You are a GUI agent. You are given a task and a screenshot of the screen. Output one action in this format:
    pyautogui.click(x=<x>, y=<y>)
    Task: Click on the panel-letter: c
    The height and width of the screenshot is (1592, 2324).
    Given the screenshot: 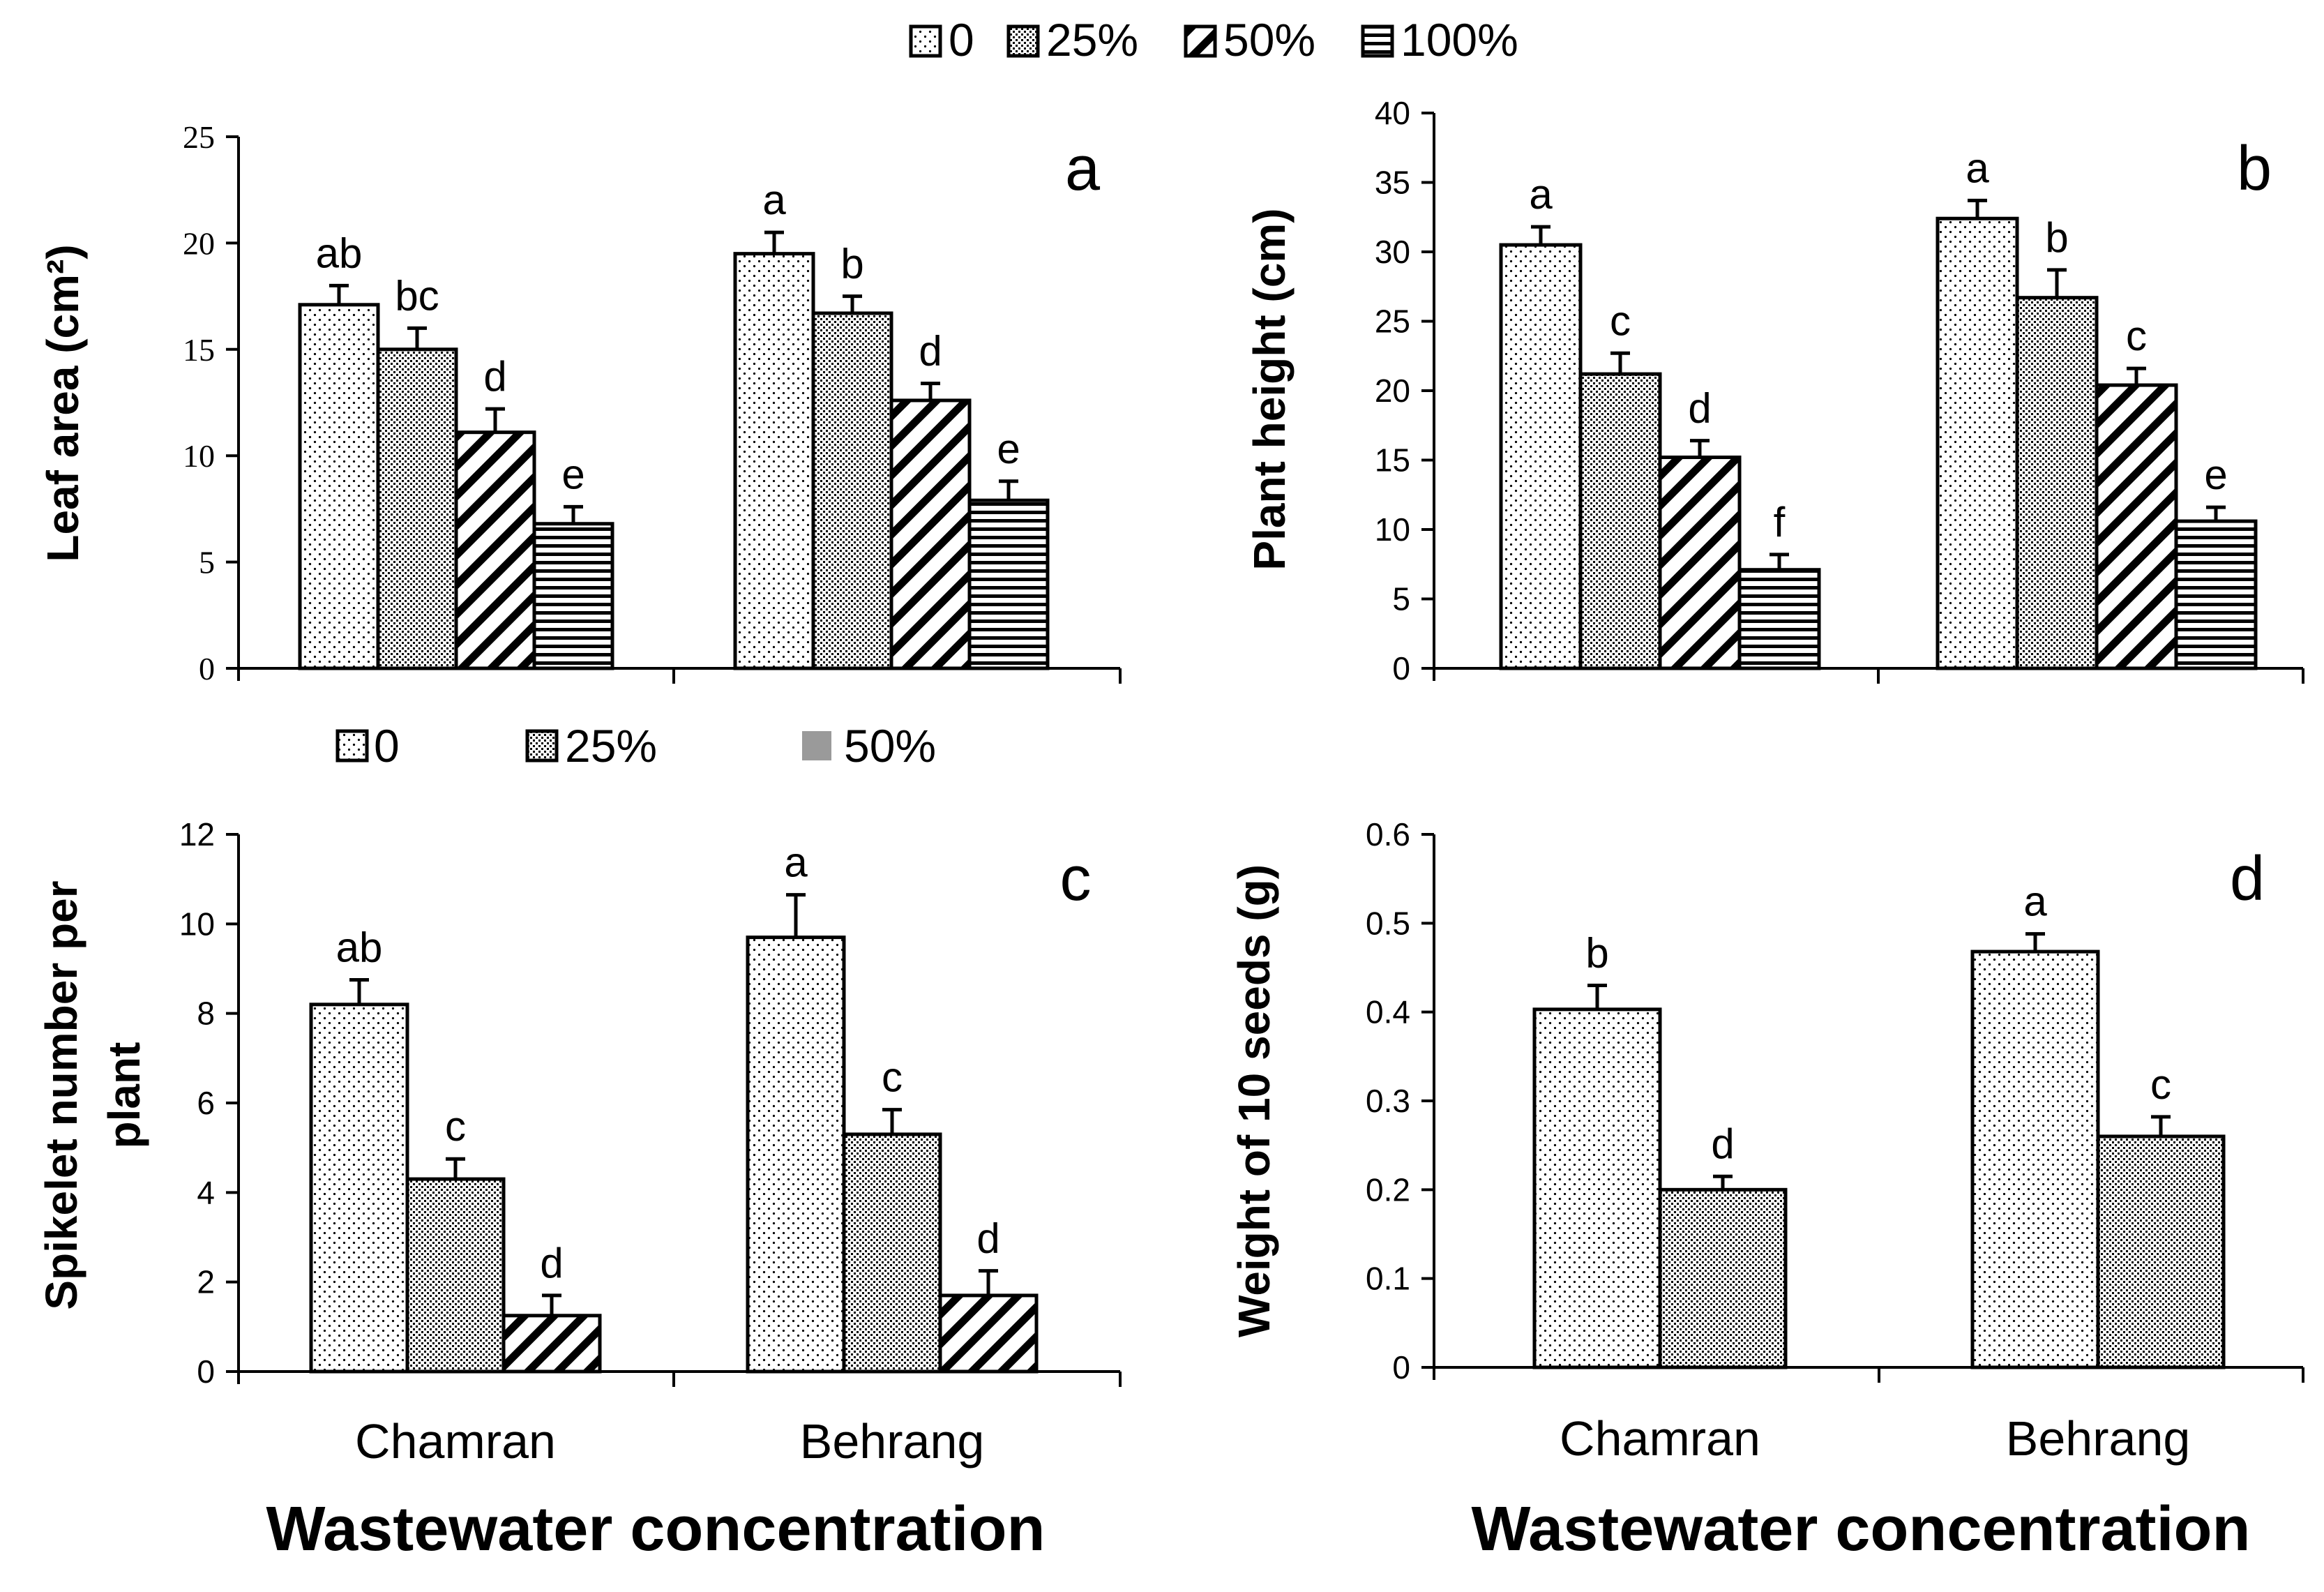 What is the action you would take?
    pyautogui.click(x=1076, y=879)
    